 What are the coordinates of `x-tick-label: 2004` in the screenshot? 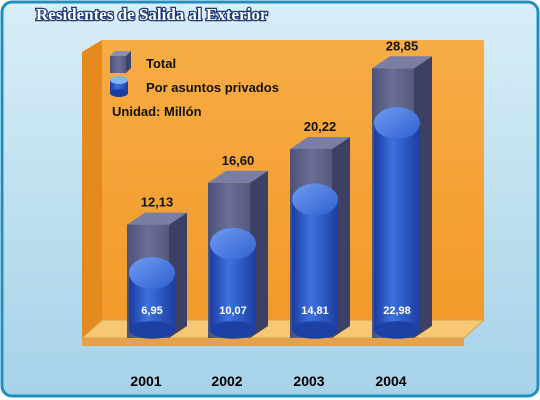 It's located at (390, 381).